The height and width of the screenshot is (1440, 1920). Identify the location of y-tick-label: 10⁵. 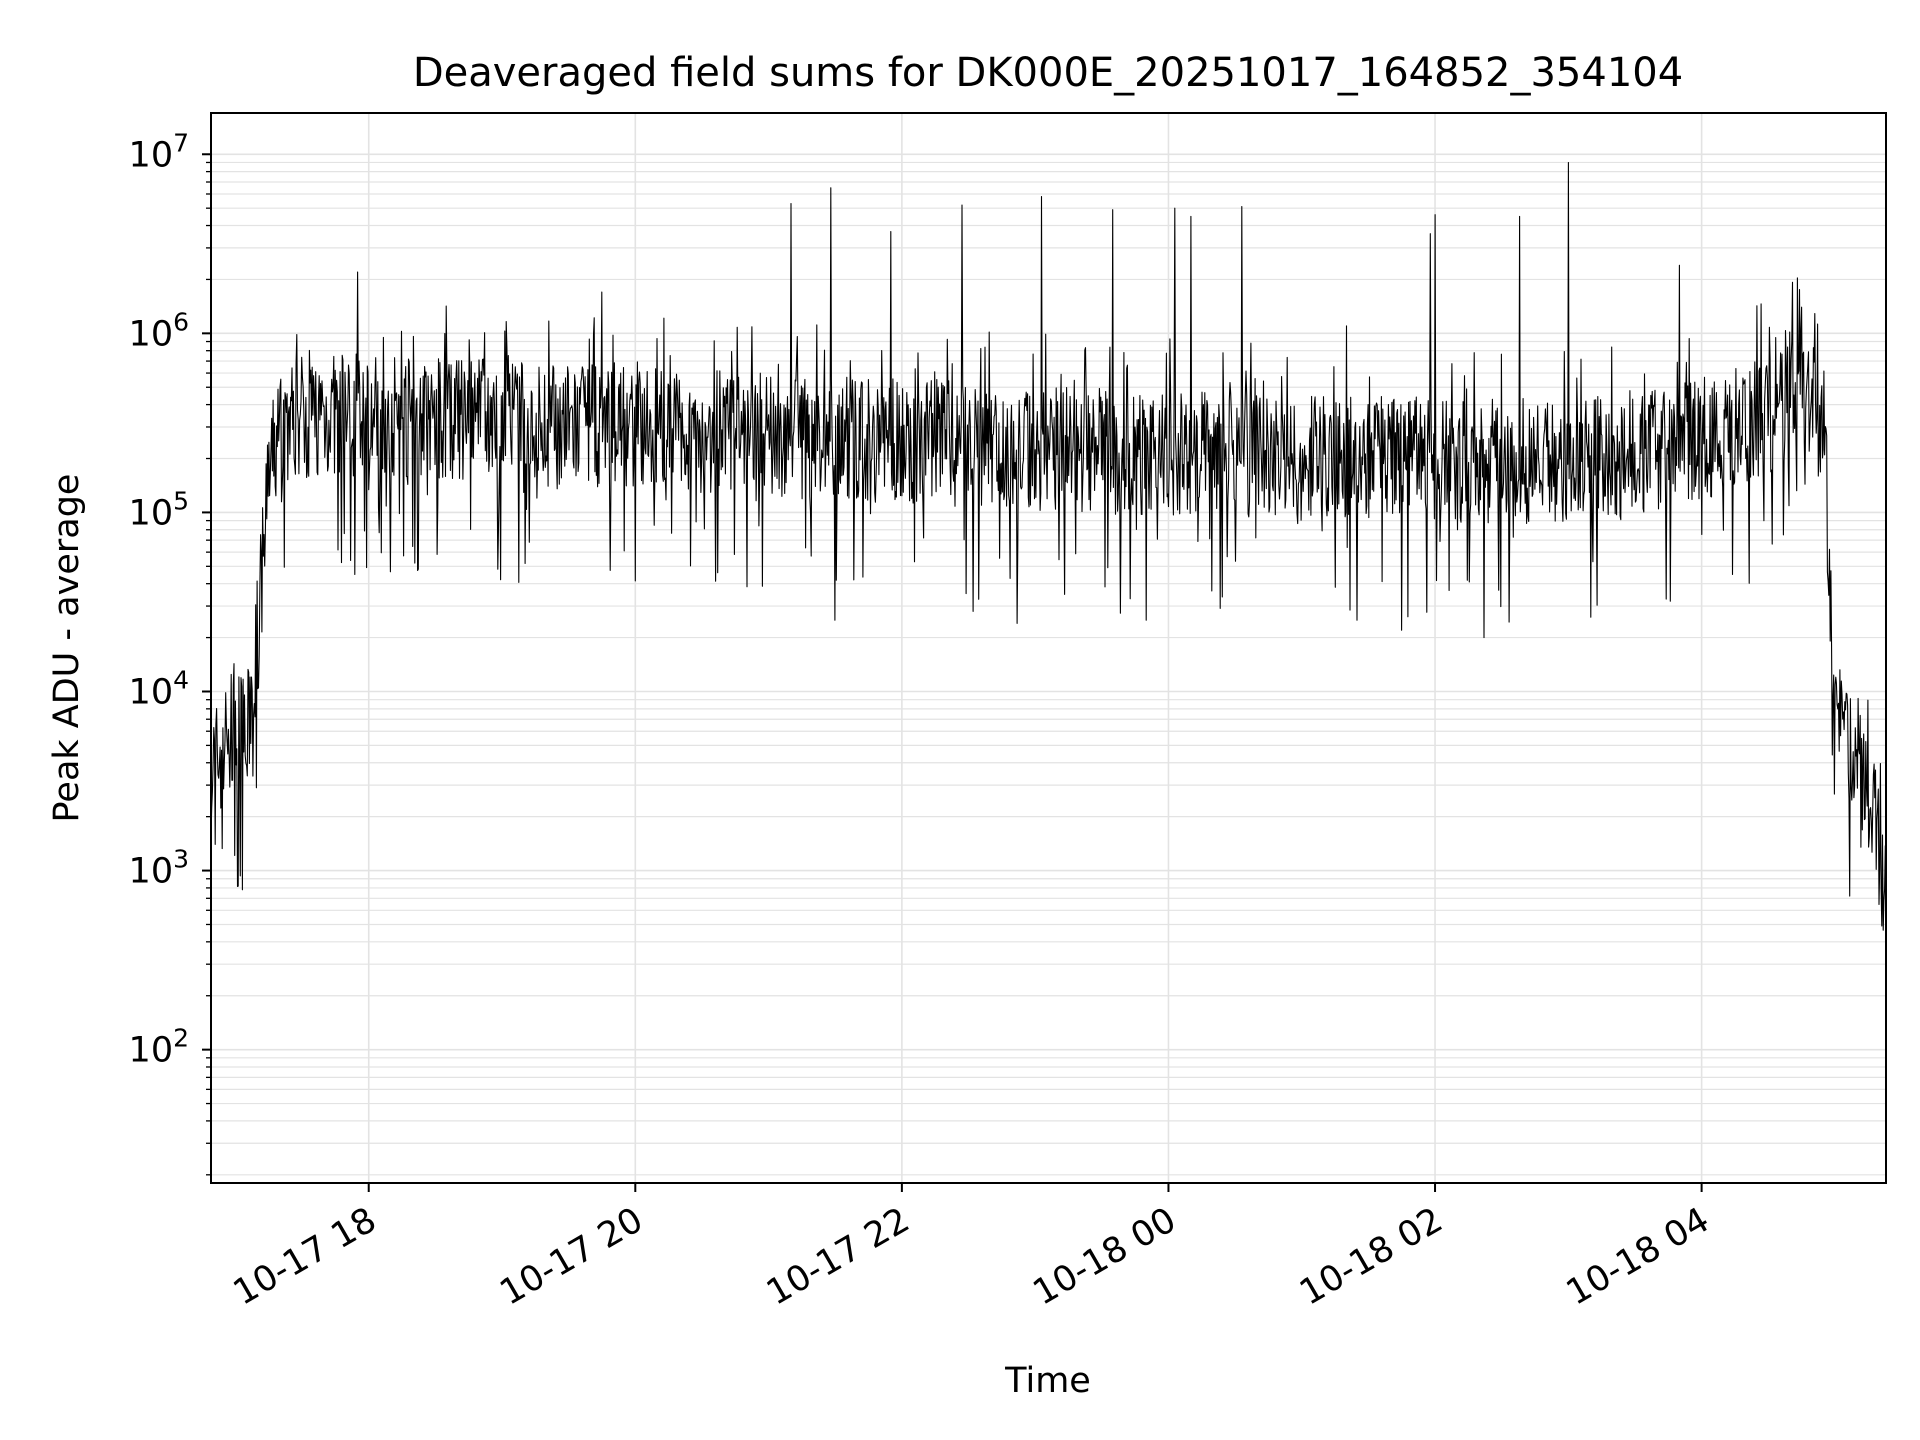
(159, 509).